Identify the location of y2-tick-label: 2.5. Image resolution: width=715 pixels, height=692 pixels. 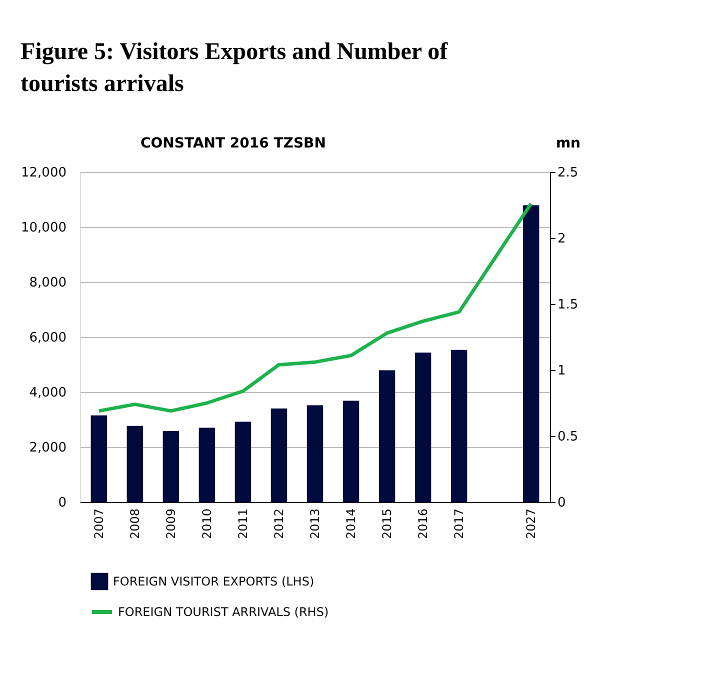
(568, 173).